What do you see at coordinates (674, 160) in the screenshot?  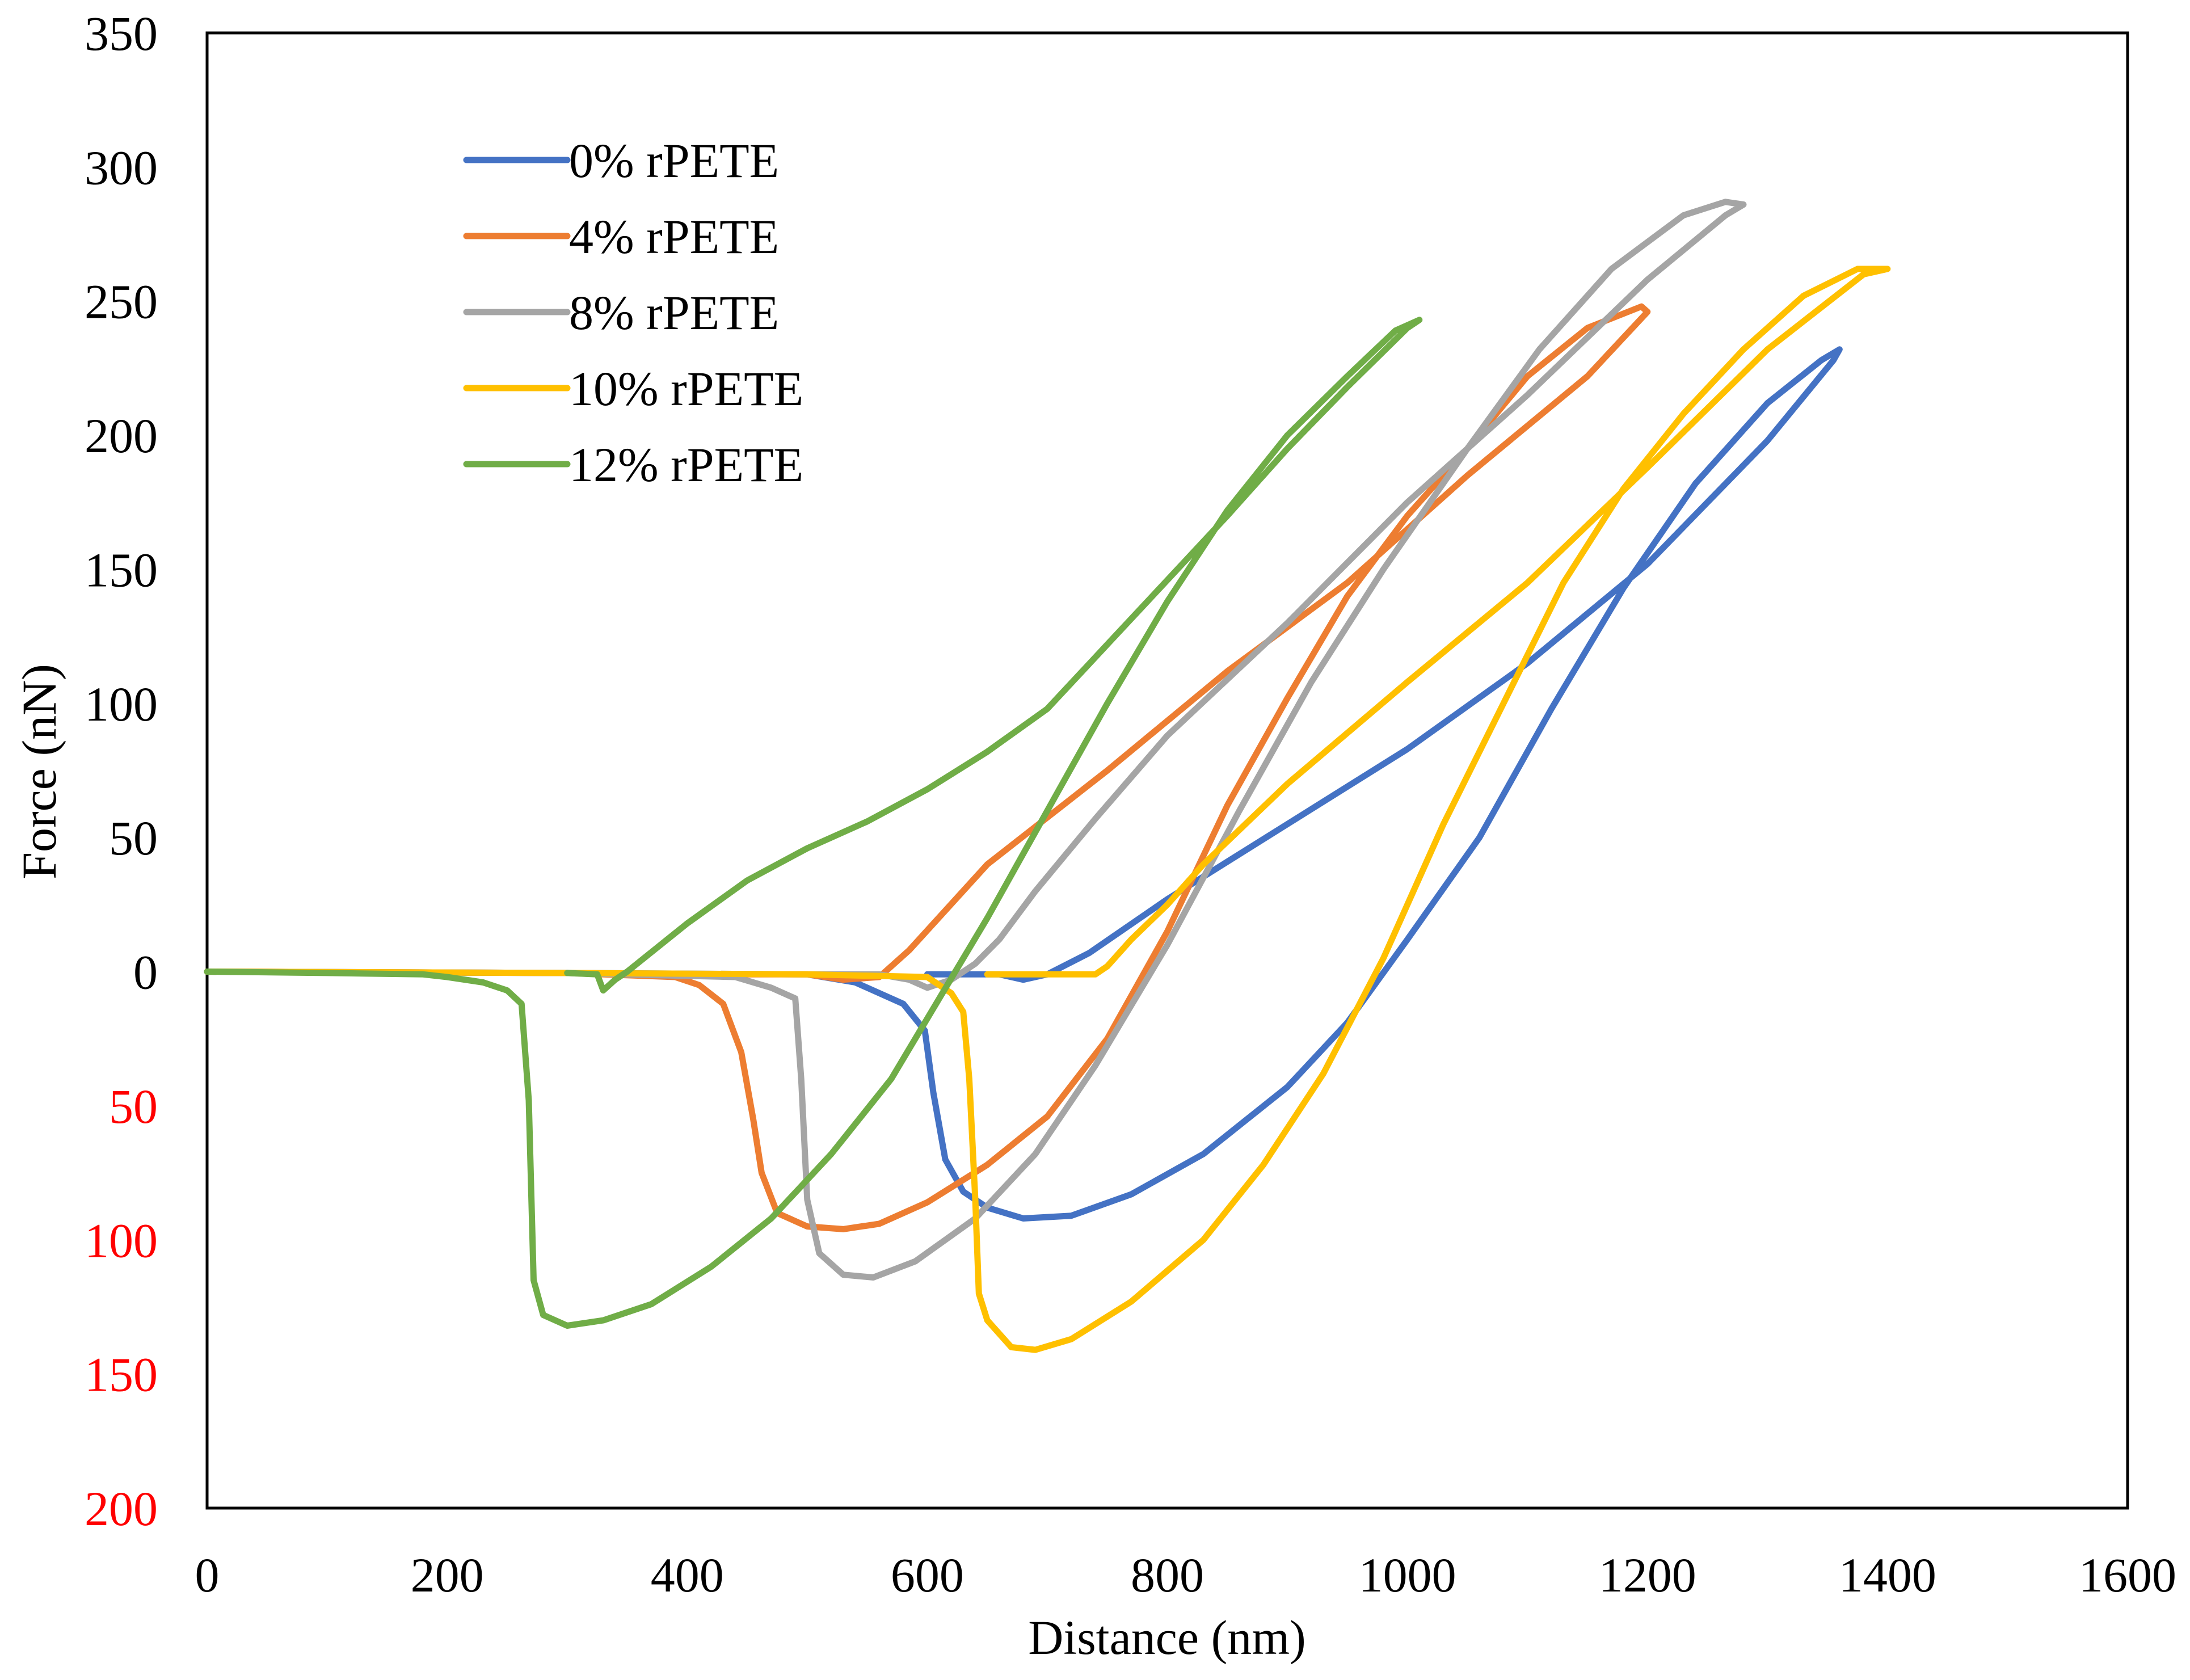 I see `legend-label: 0% rPETE` at bounding box center [674, 160].